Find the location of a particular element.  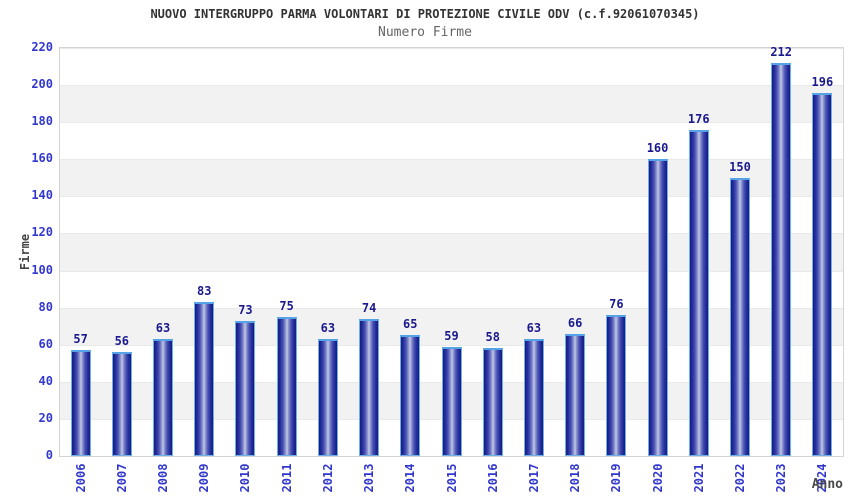

bar-value-2022: 150 is located at coordinates (740, 166).